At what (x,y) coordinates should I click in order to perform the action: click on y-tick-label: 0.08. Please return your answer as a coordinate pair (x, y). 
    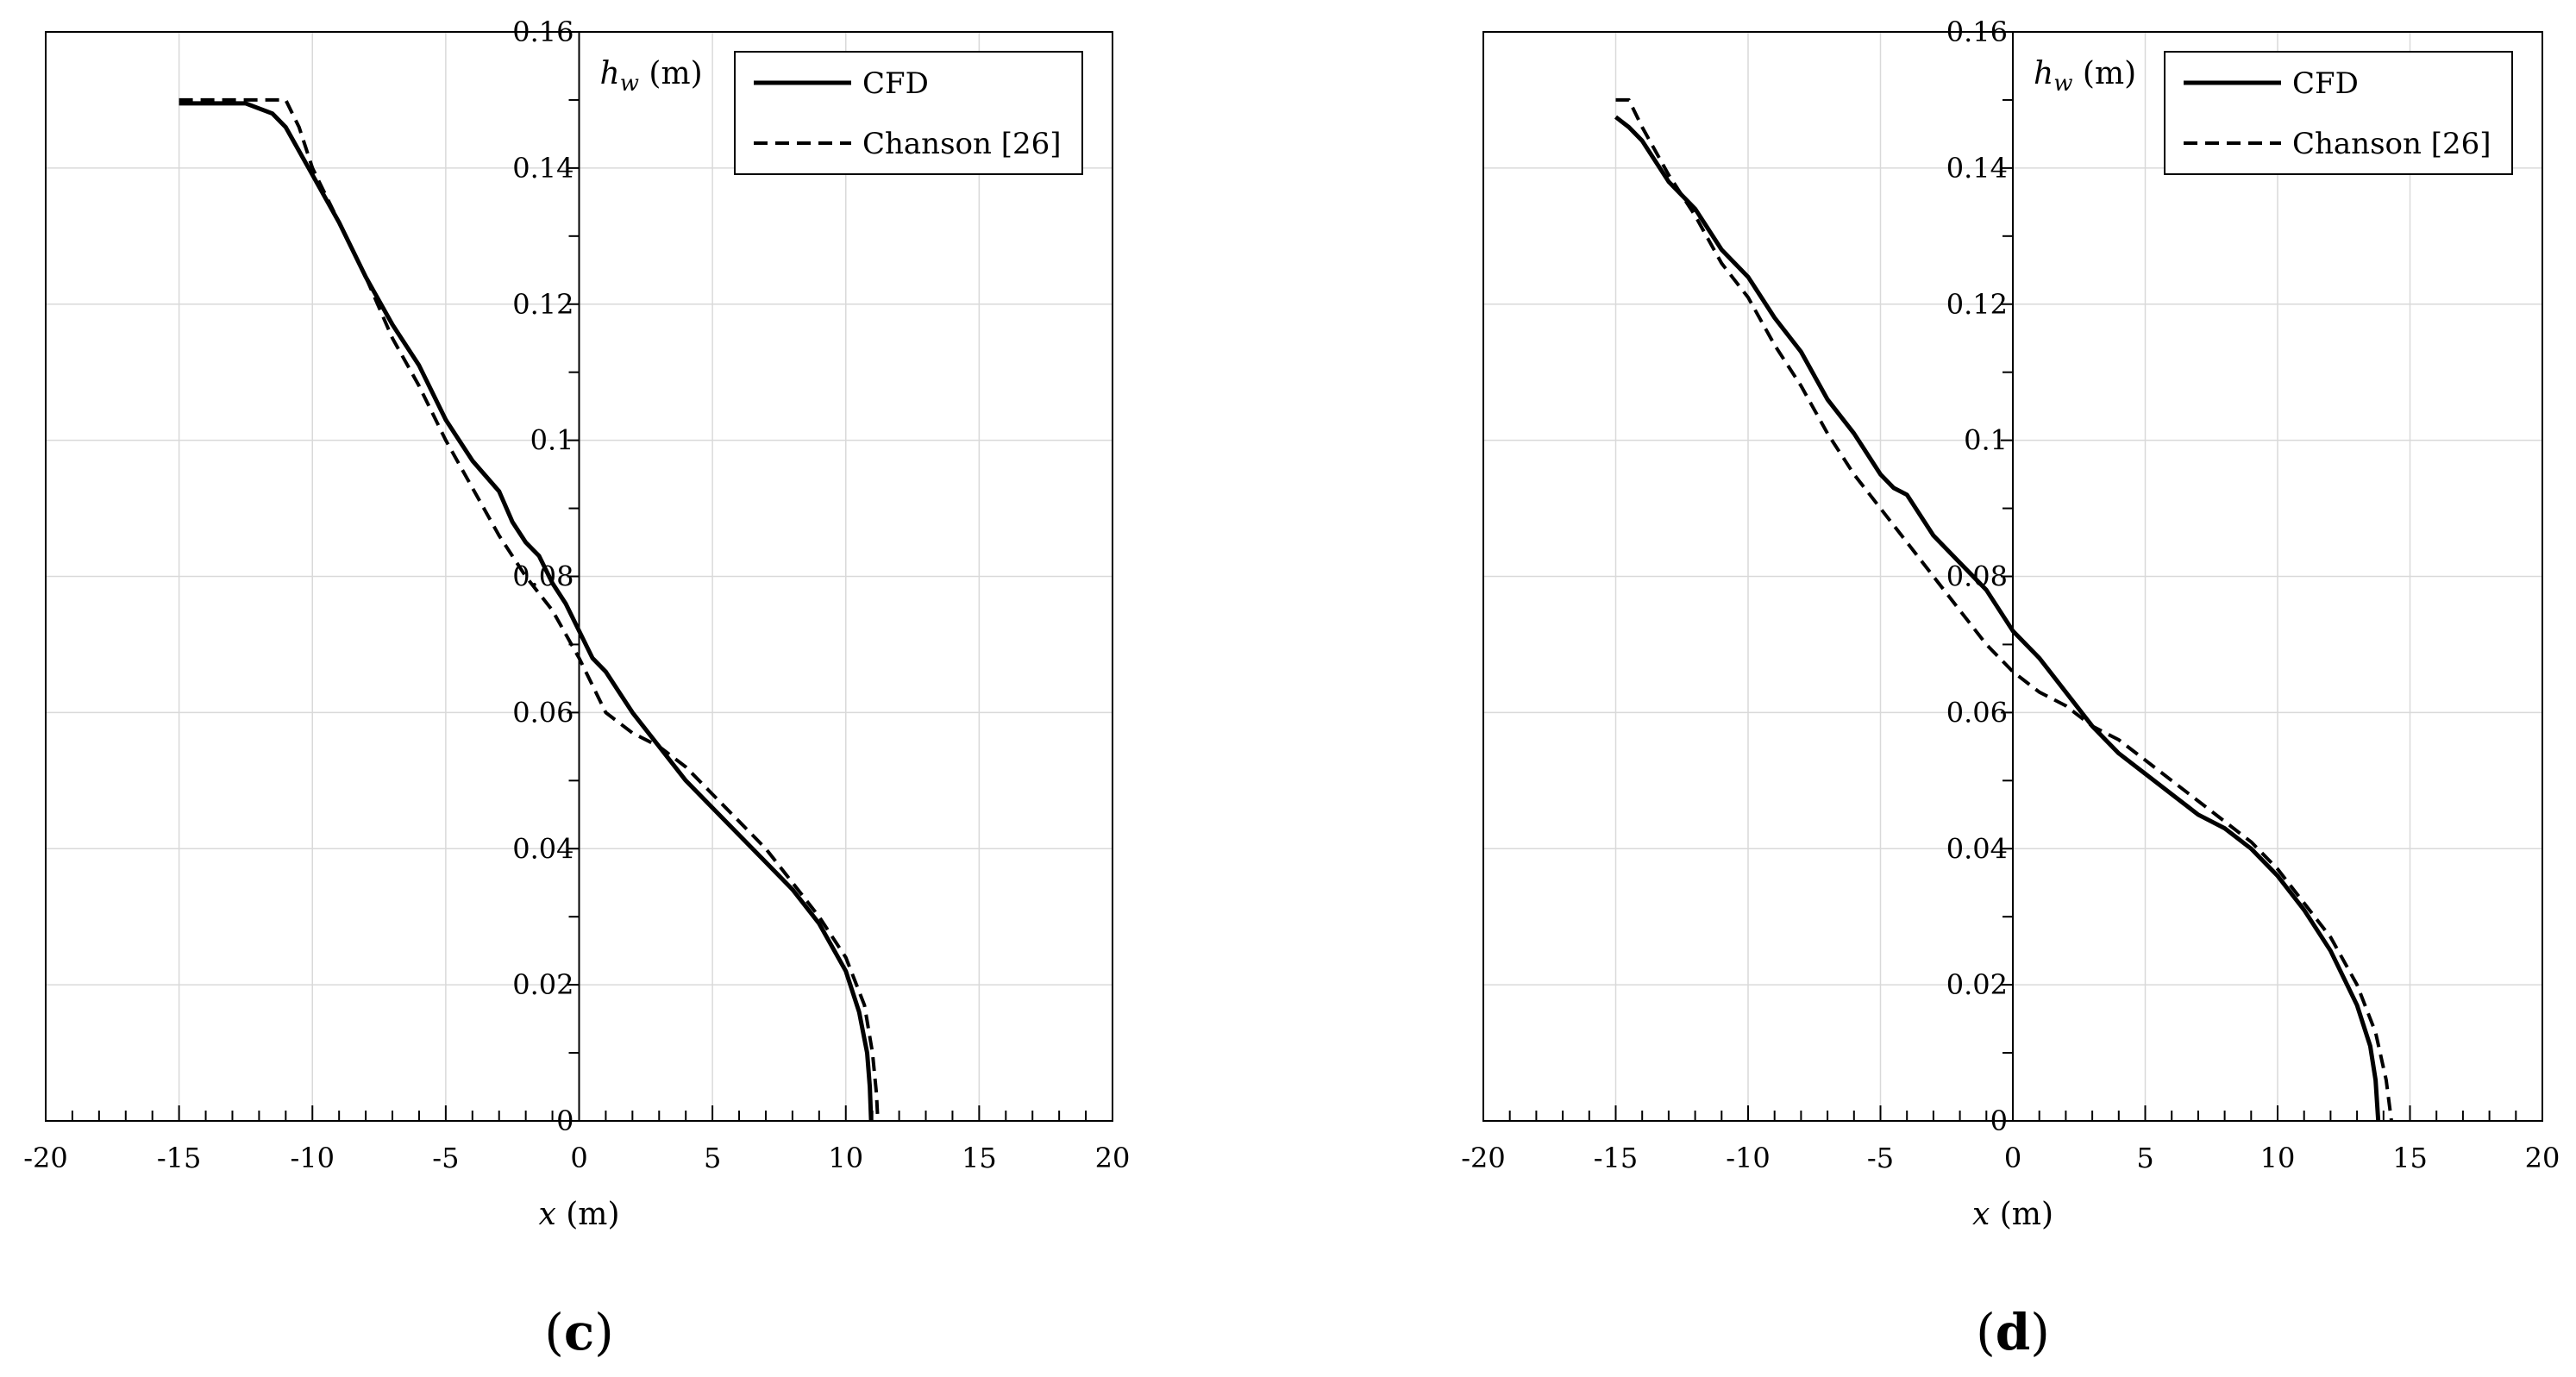
    Looking at the image, I should click on (1977, 576).